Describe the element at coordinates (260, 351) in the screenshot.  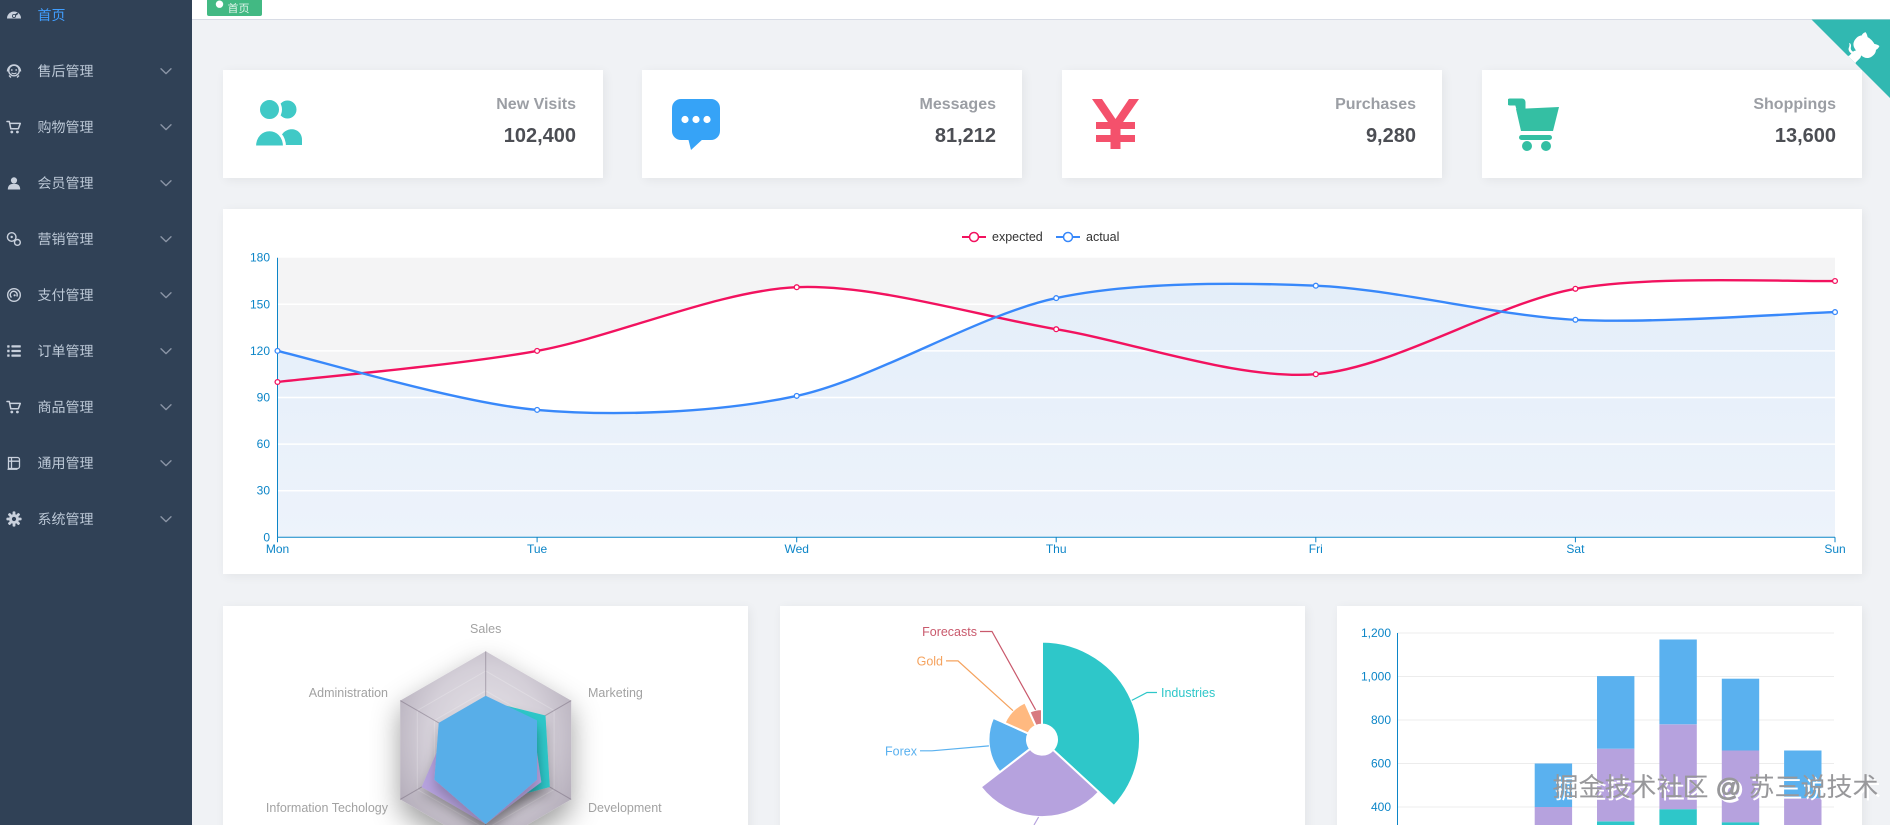
I see `svg-text: 120` at that location.